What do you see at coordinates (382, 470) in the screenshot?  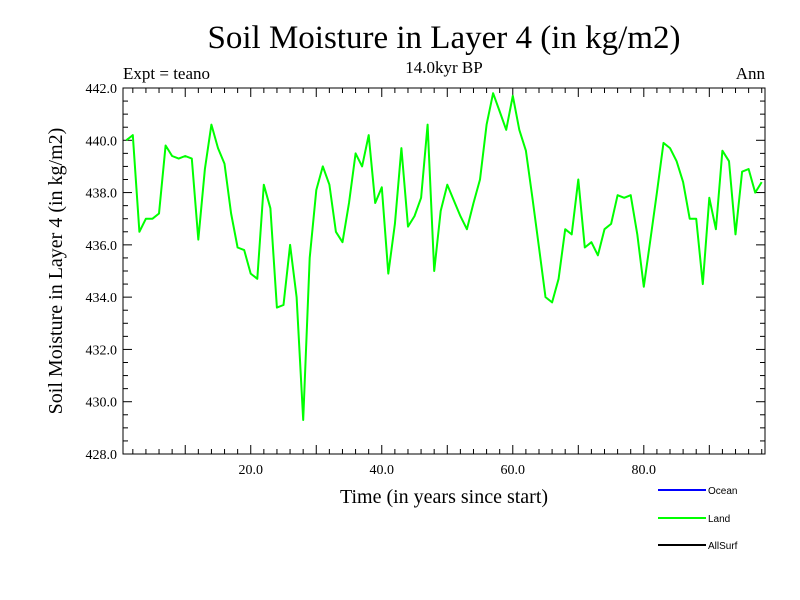 I see `x-tick-label: 40.0` at bounding box center [382, 470].